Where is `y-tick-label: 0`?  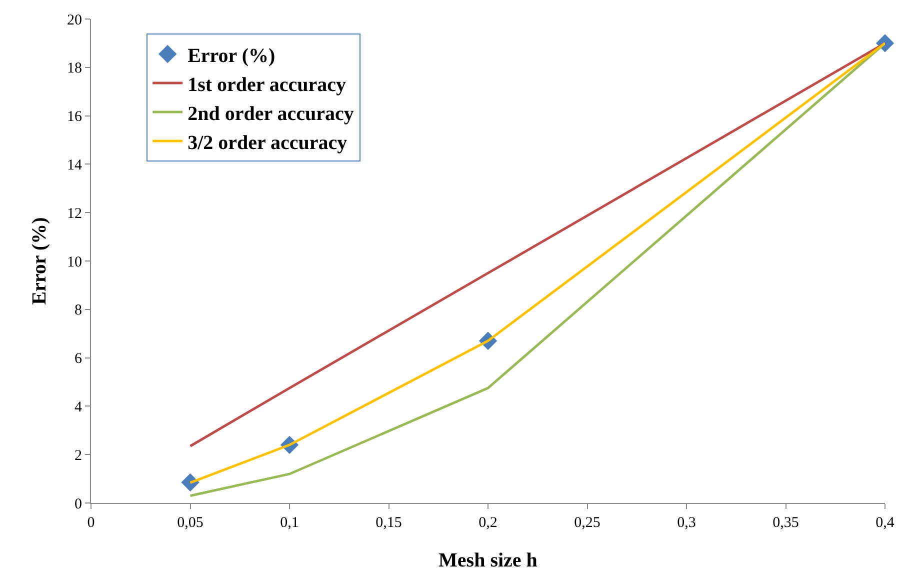 y-tick-label: 0 is located at coordinates (78, 504).